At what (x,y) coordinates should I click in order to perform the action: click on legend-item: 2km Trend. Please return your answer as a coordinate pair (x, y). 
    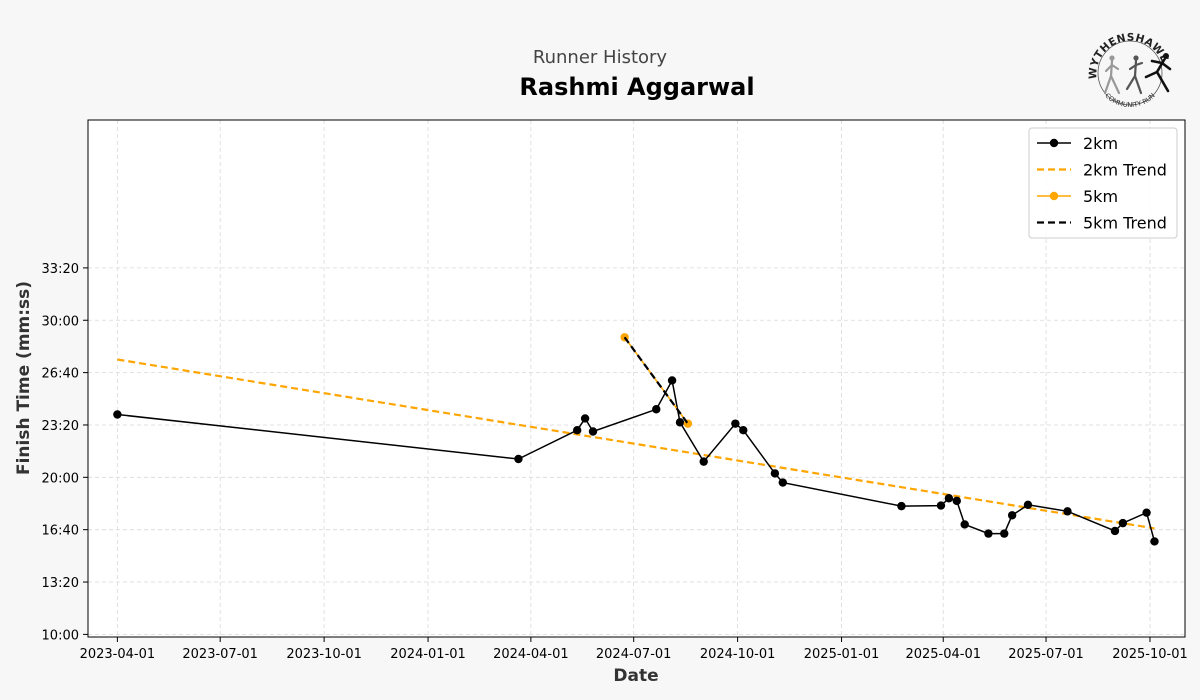
    Looking at the image, I should click on (1102, 170).